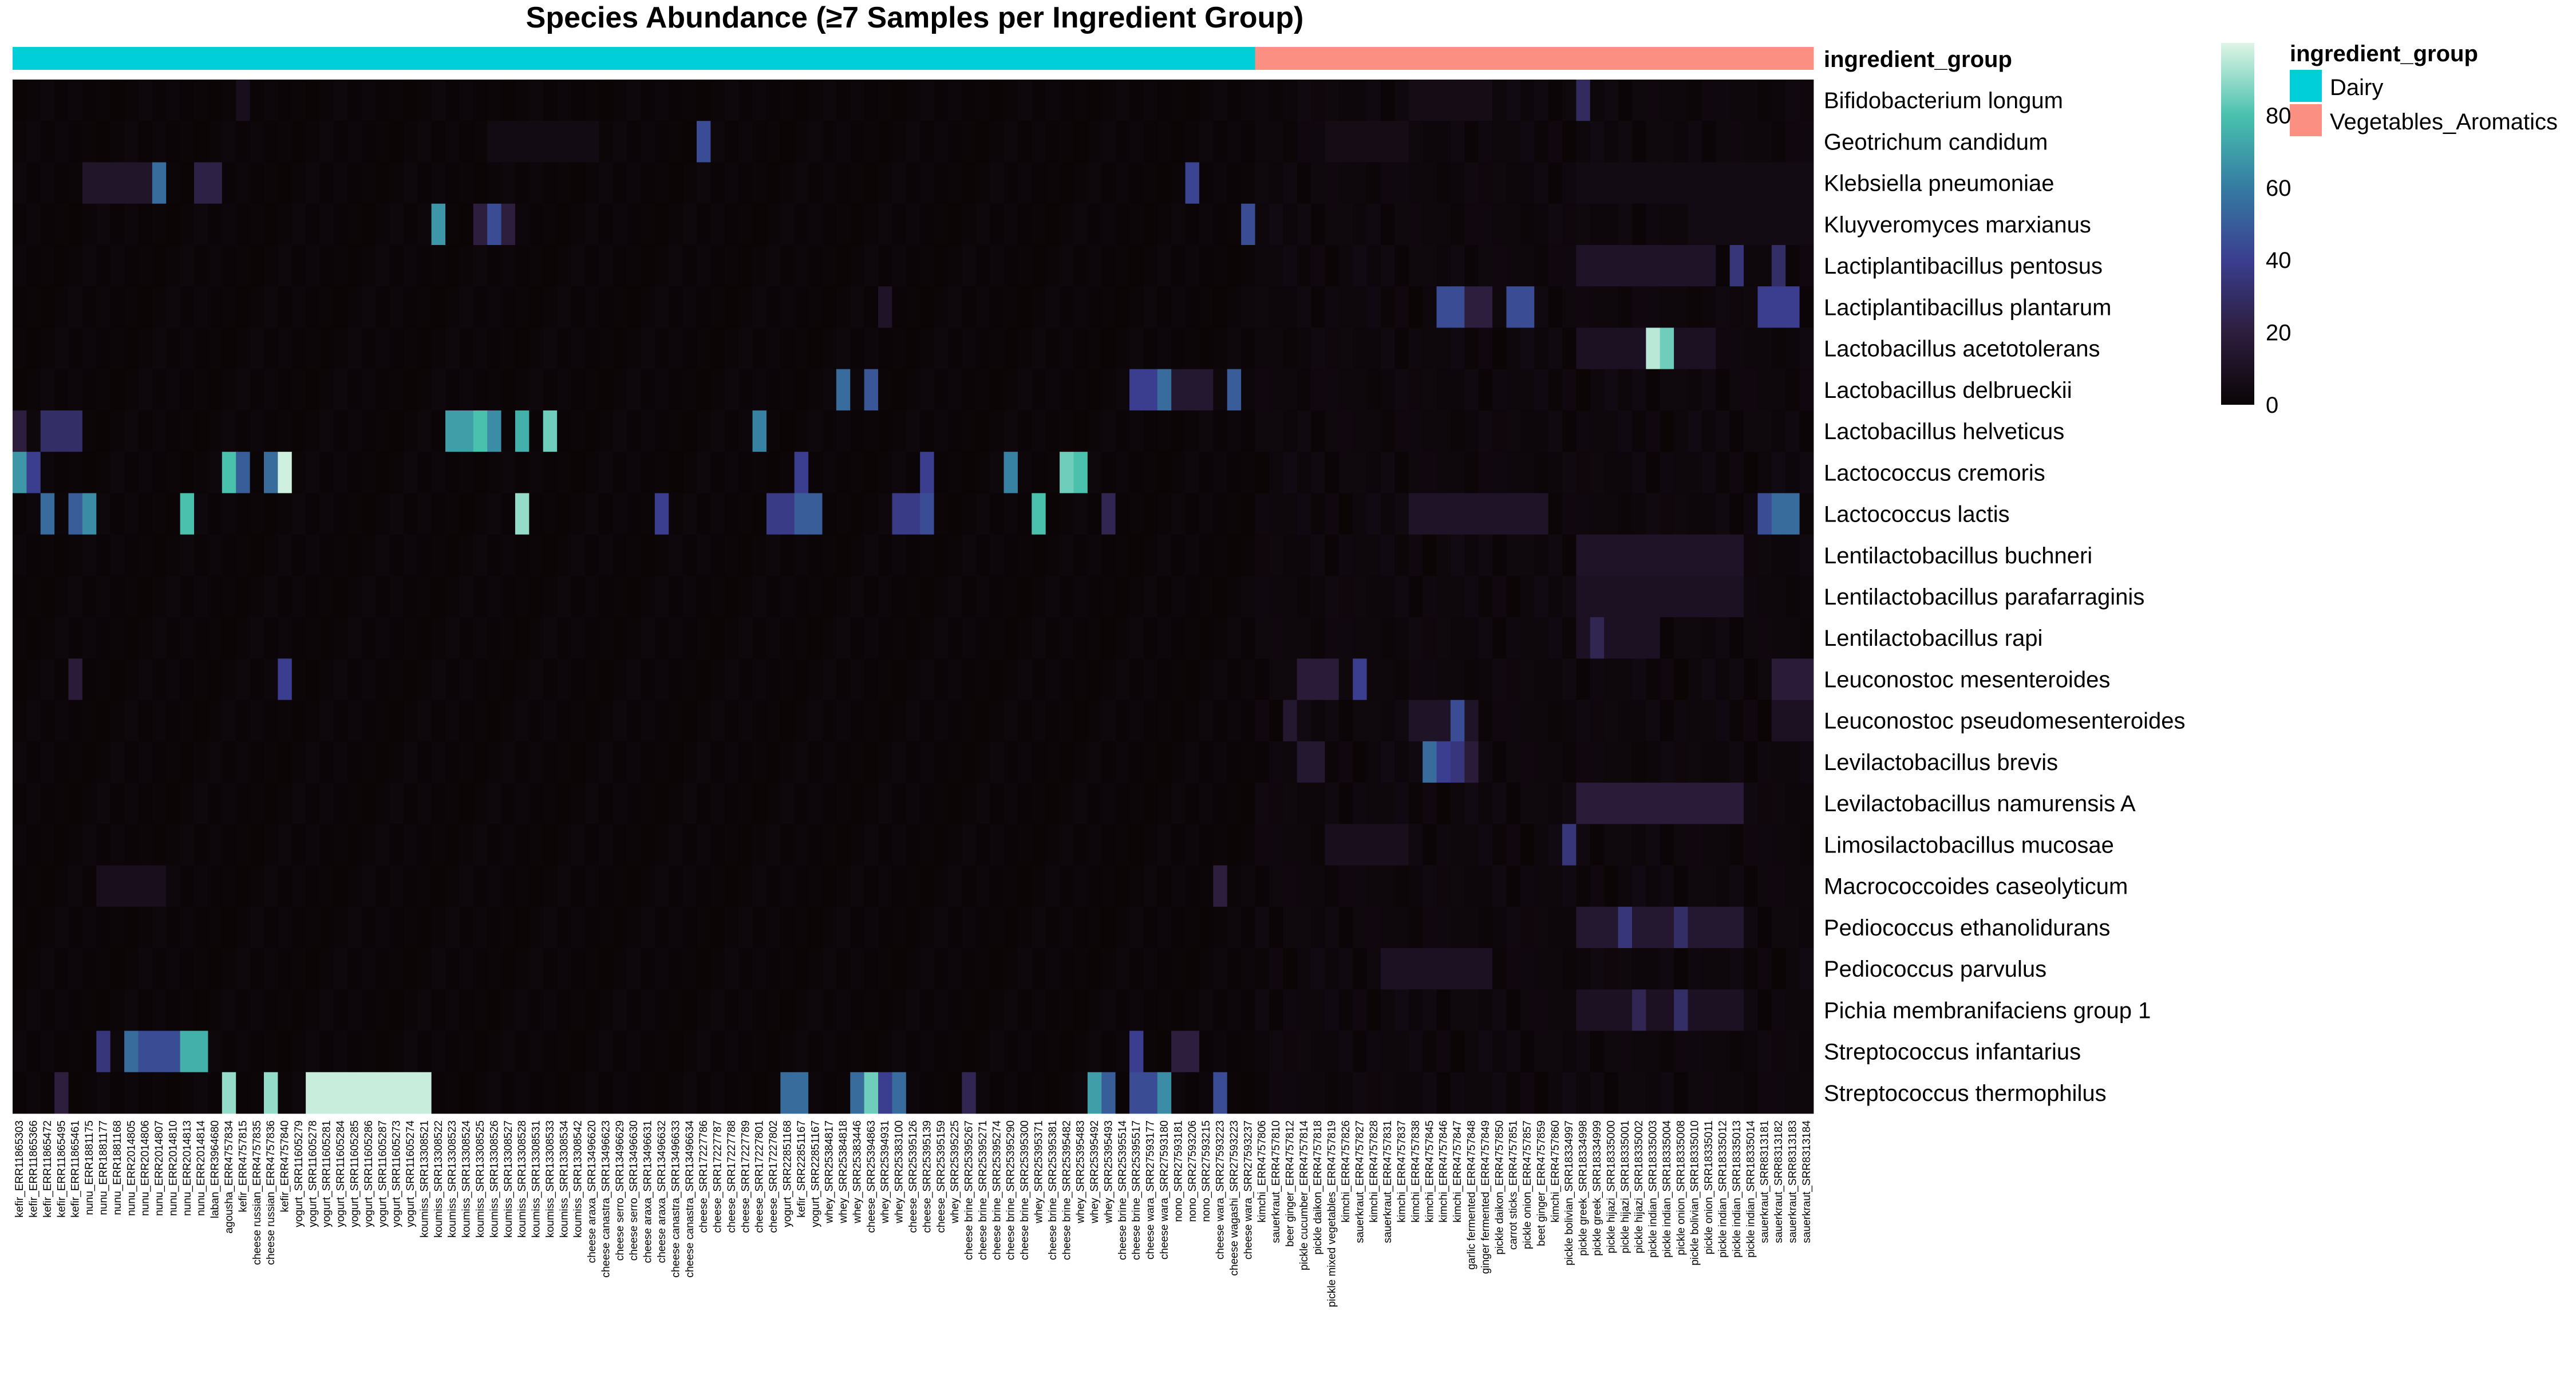 This screenshot has width=2576, height=1374. What do you see at coordinates (285, 1167) in the screenshot?
I see `column-label: kefir_ERR4757840` at bounding box center [285, 1167].